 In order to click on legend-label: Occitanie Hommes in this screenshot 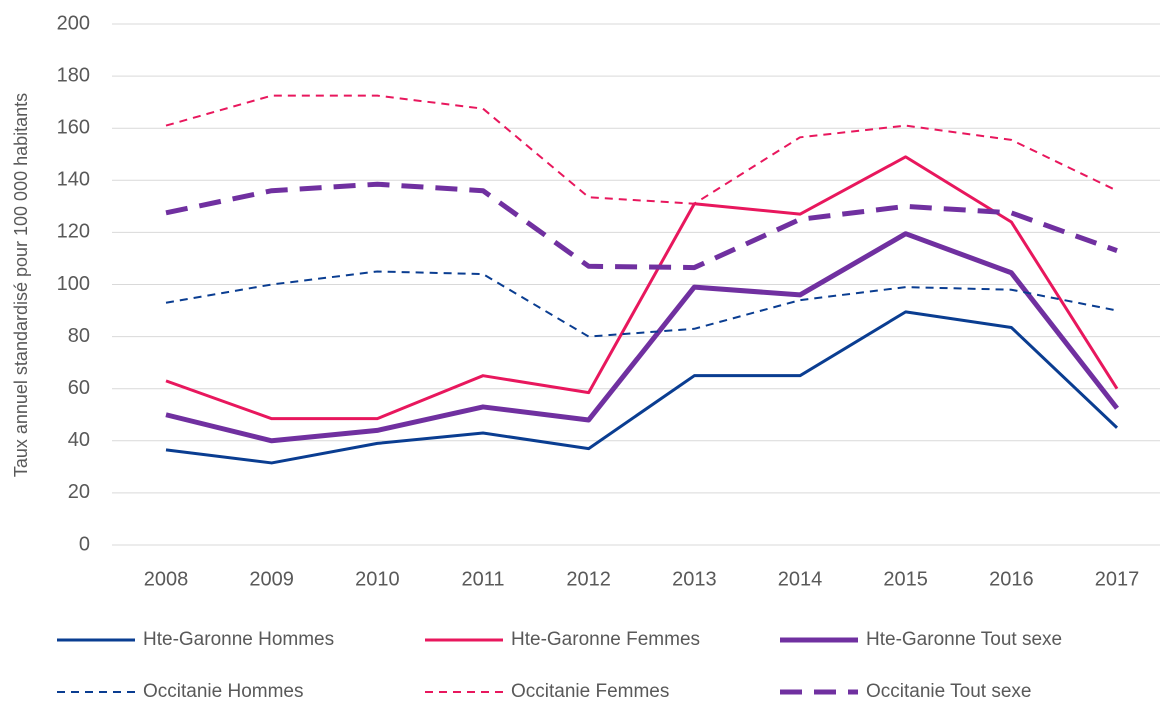, I will do `click(223, 691)`.